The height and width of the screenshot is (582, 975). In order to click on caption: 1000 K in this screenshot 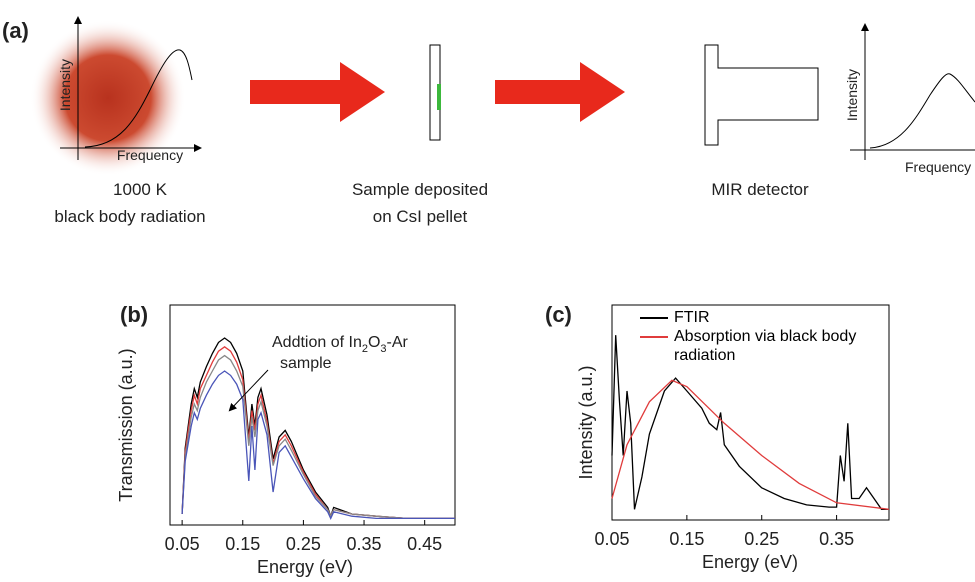, I will do `click(140, 189)`.